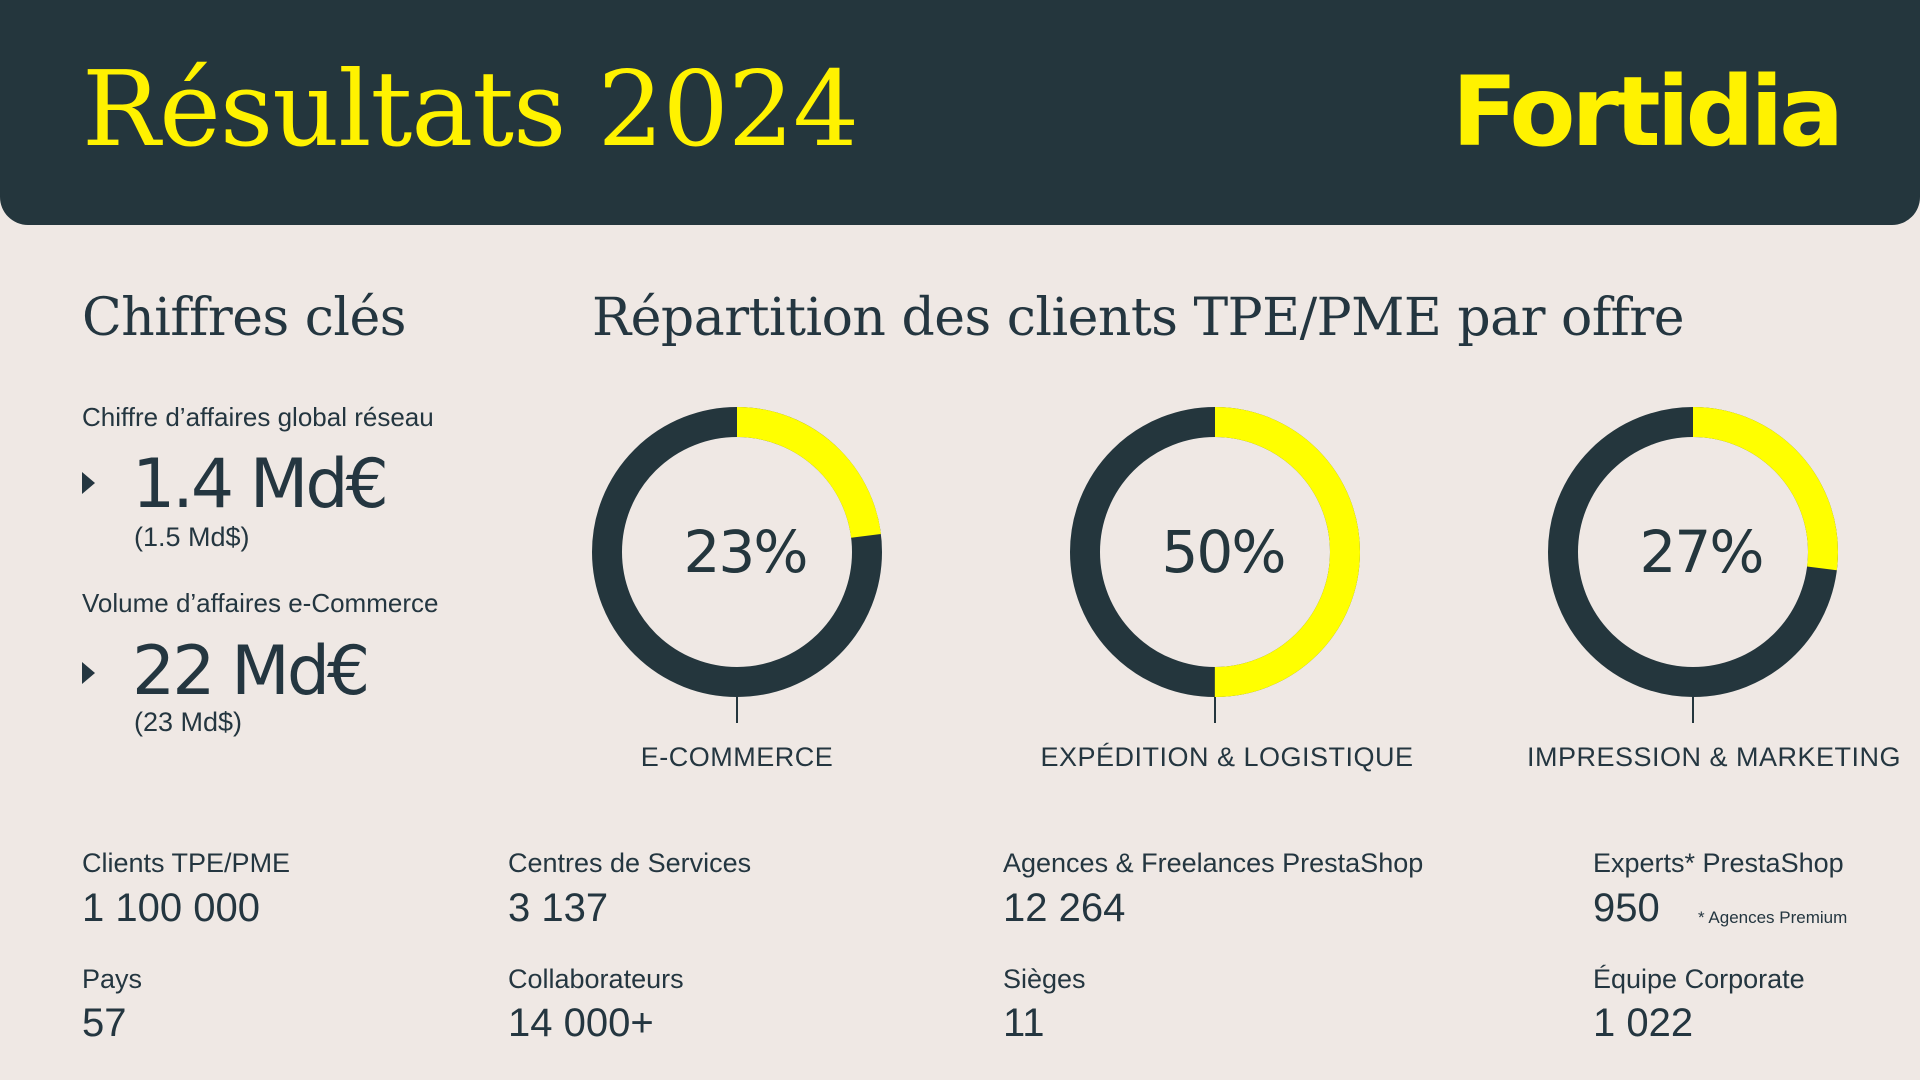  I want to click on stat-label: Agences & Freelances PrestaShop, so click(1213, 863).